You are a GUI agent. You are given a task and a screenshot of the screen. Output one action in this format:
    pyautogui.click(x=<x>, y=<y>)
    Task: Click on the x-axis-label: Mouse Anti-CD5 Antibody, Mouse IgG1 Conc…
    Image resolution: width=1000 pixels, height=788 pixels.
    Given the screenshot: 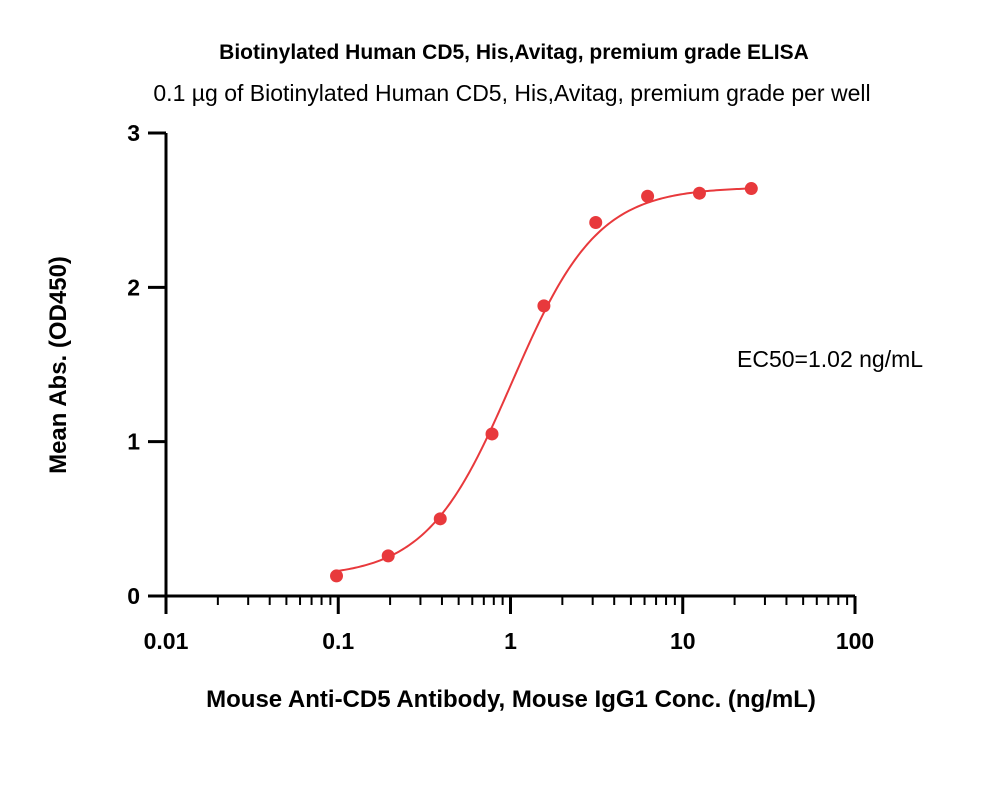 What is the action you would take?
    pyautogui.click(x=511, y=699)
    